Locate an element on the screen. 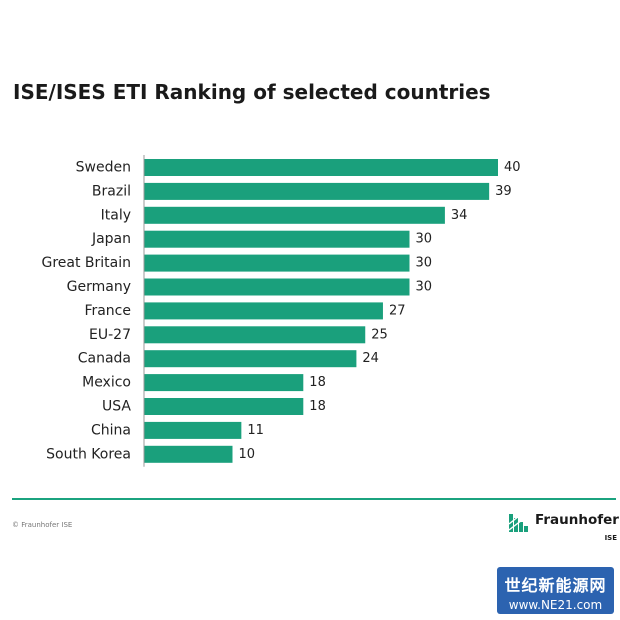 This screenshot has height=620, width=620. ne21-watermark: 世纪新能源网 www.NE21.com is located at coordinates (555, 590).